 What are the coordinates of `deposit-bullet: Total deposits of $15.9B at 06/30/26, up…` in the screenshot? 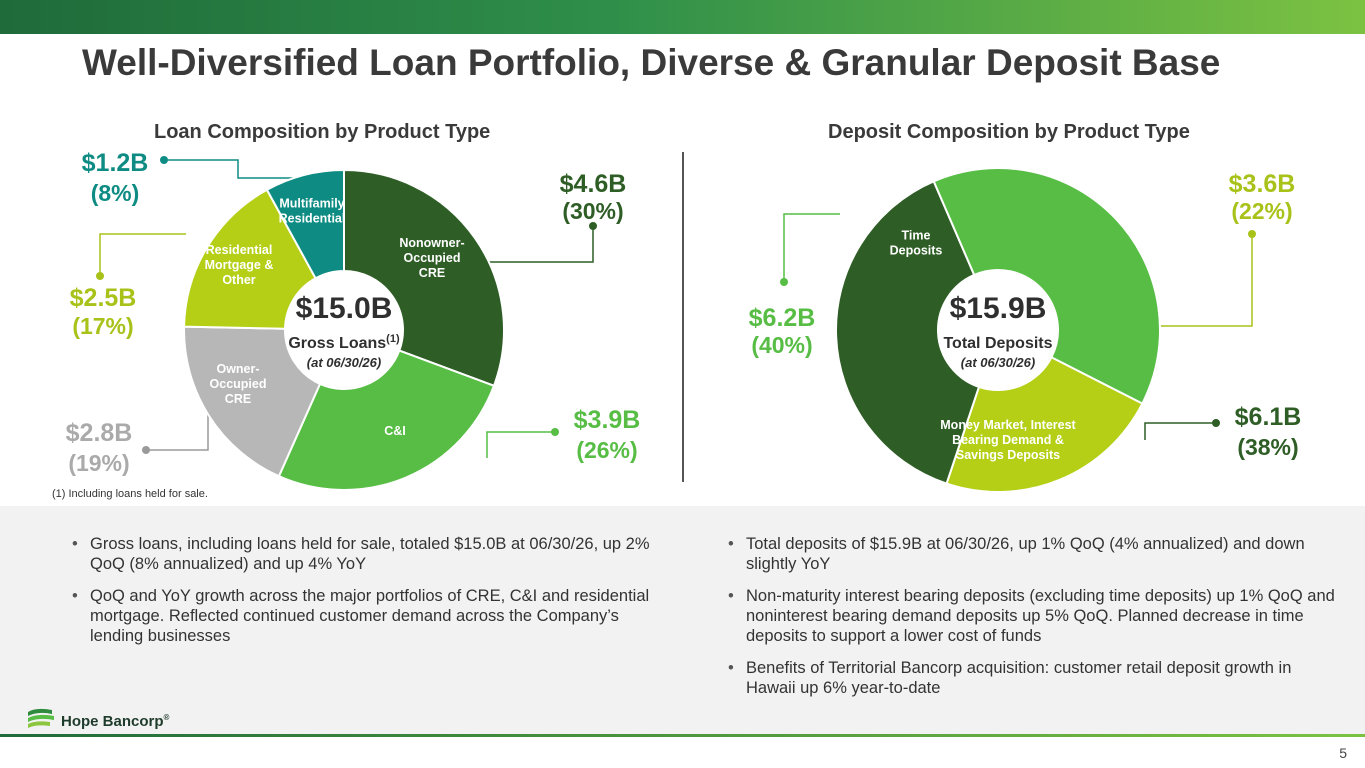 It's located at (1033, 554).